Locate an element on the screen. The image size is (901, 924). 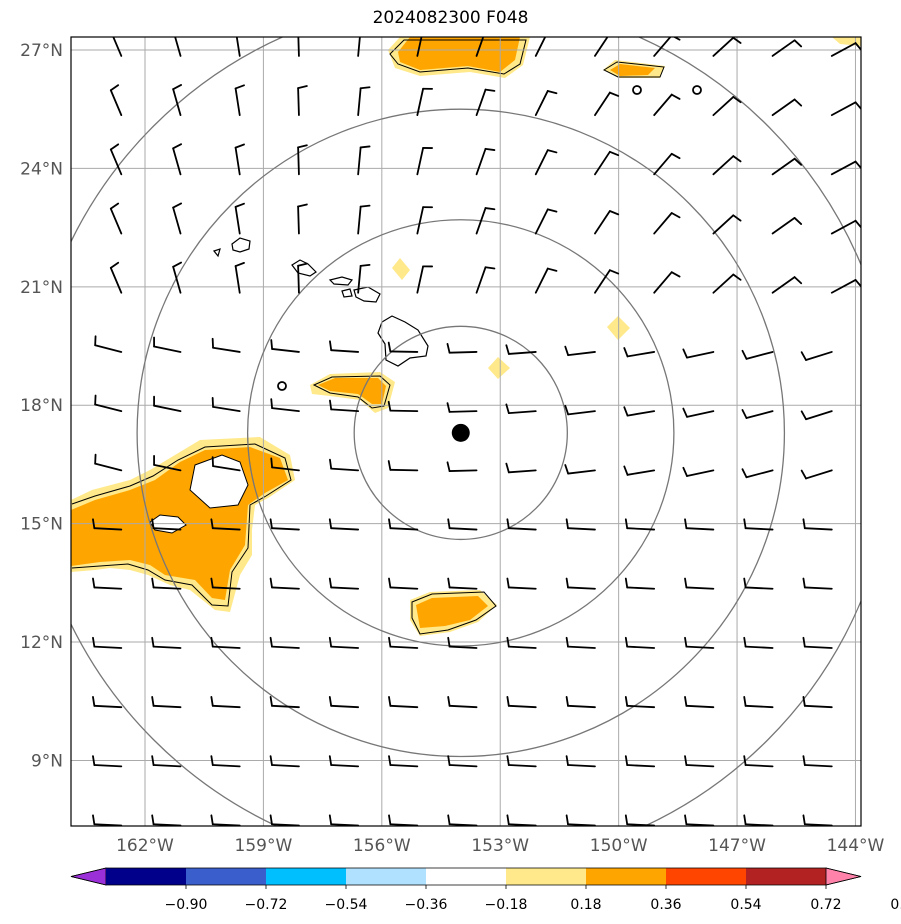
lat-tick-label: 15°N is located at coordinates (41, 525).